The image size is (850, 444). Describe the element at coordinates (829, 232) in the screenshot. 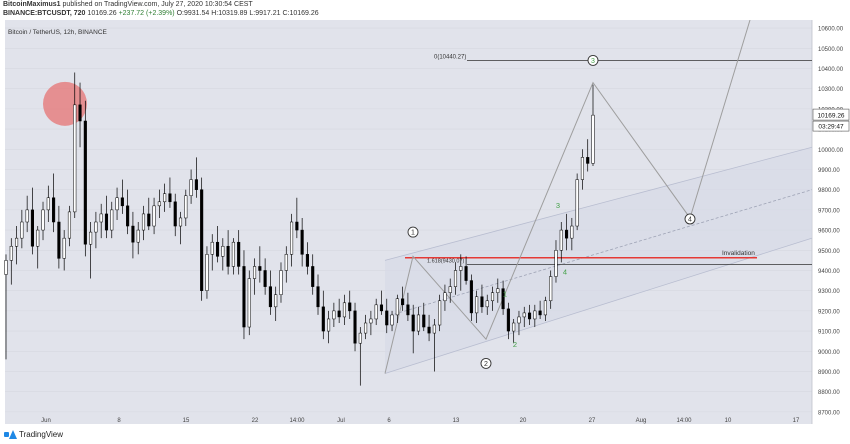

I see `y-tick-label: 9600.00` at that location.